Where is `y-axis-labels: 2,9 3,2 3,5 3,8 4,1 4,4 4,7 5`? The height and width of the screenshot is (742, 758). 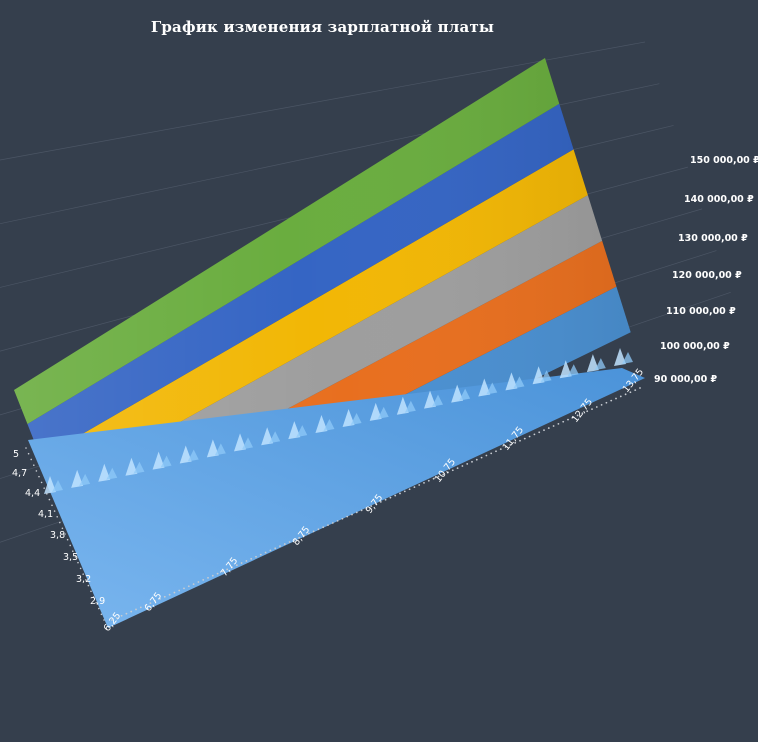
y-axis-labels: 2,9 3,2 3,5 3,8 4,1 4,4 4,7 5 is located at coordinates (58, 528).